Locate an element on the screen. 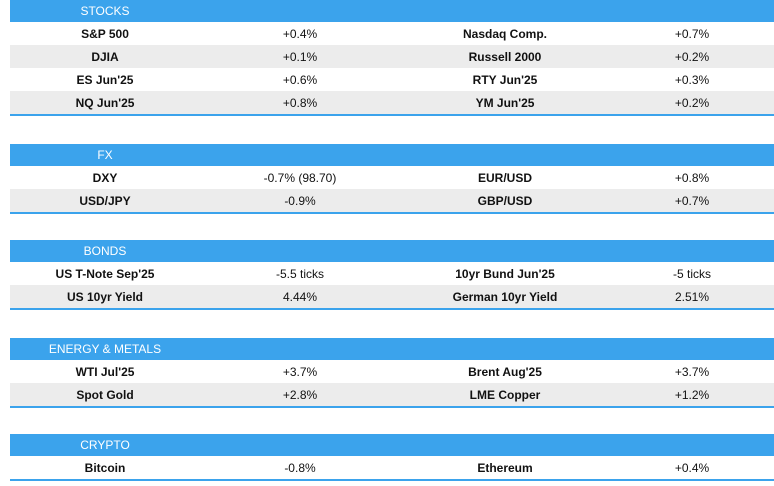  section-header: ENERGY & METALS is located at coordinates (392, 349).